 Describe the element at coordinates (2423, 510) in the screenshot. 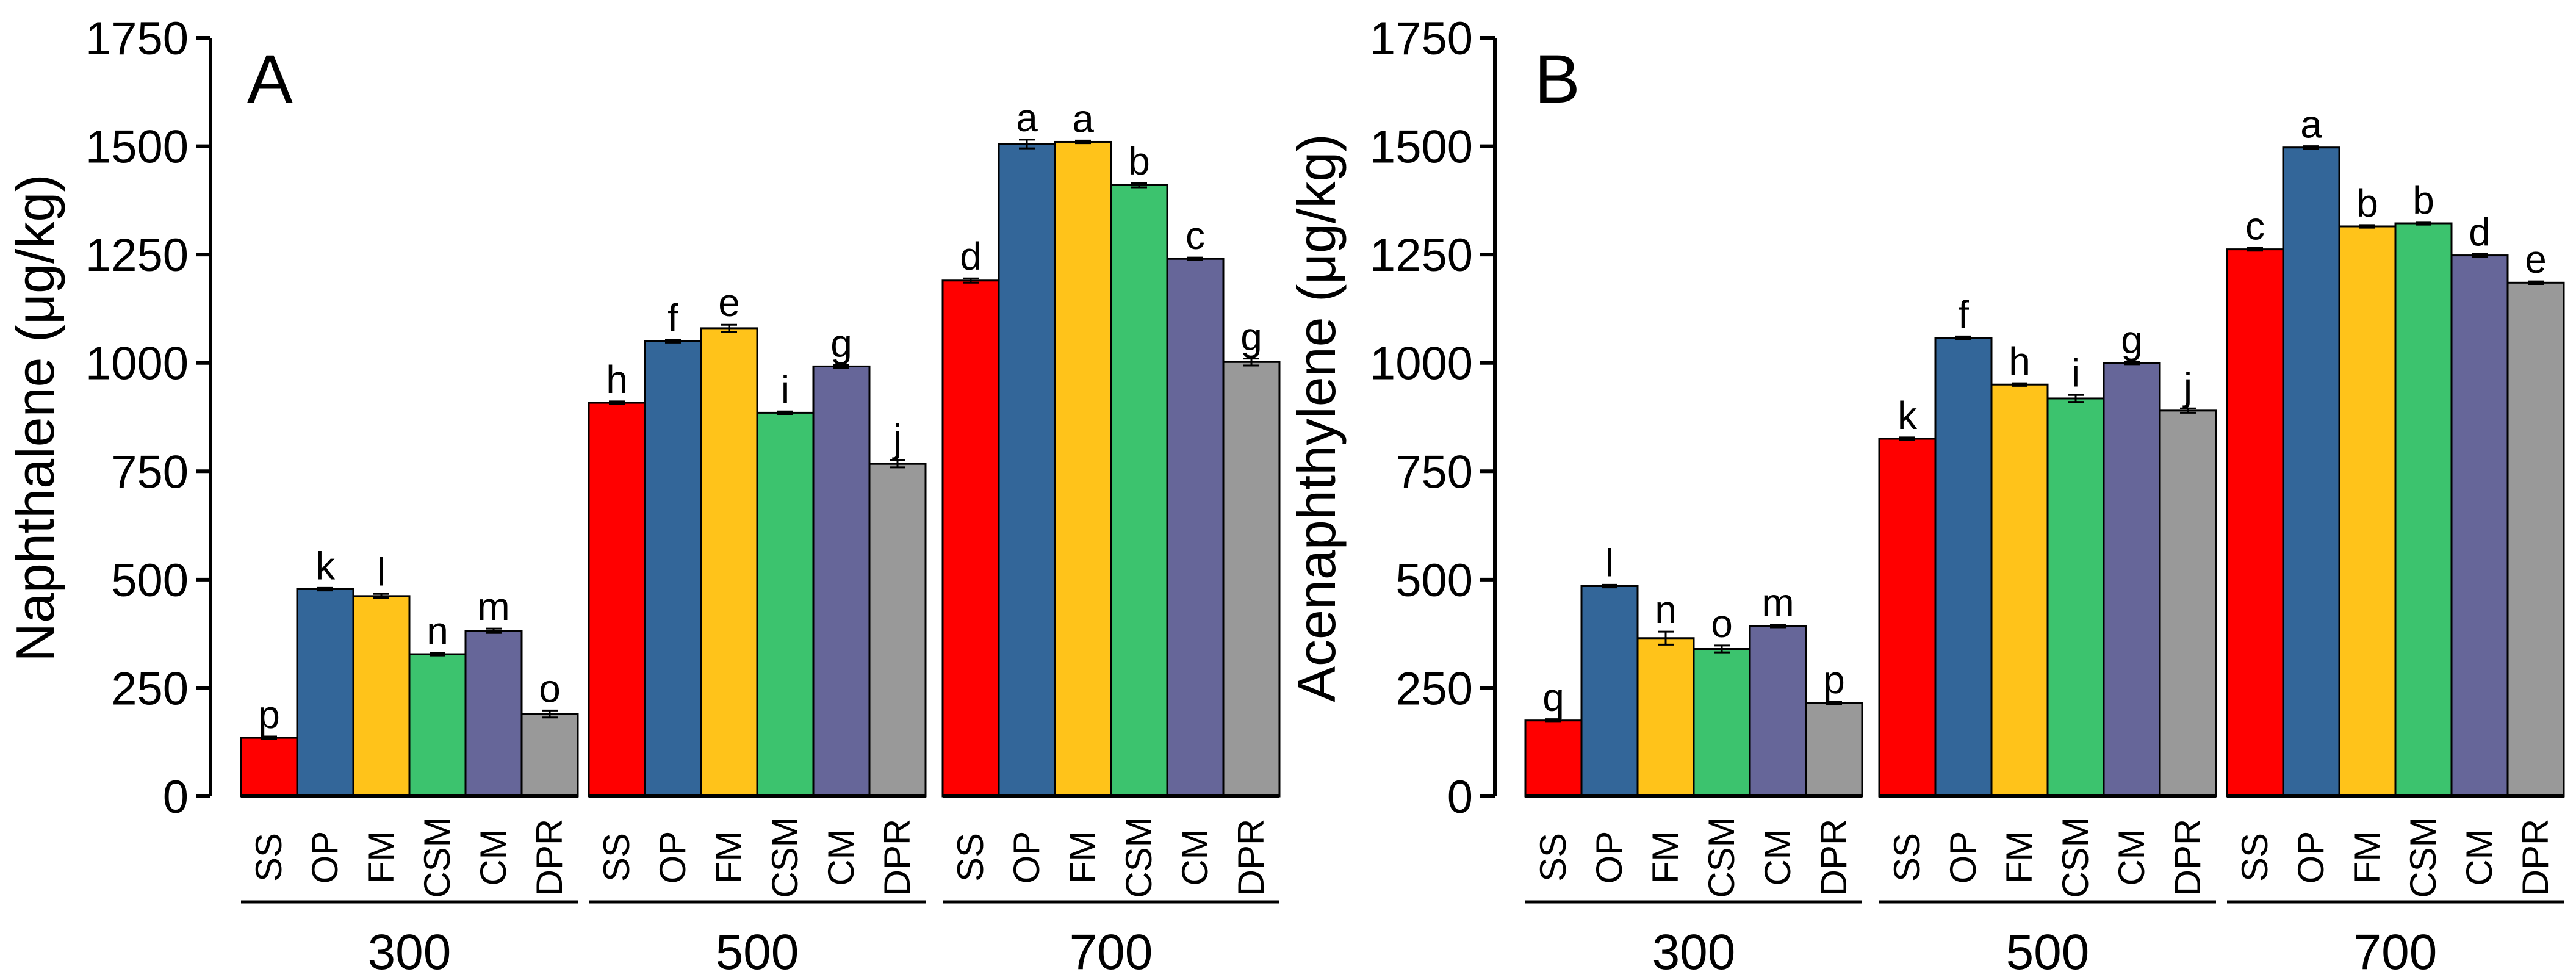

I see `bar-700-csm` at that location.